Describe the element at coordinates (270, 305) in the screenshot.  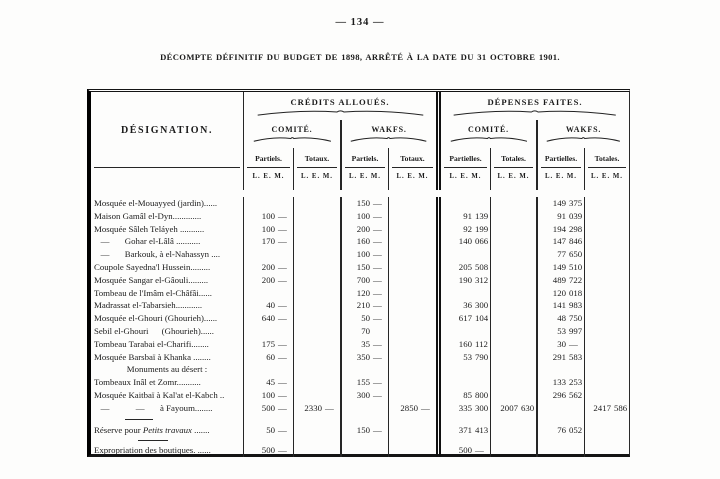
I see `value-main: 40` at that location.